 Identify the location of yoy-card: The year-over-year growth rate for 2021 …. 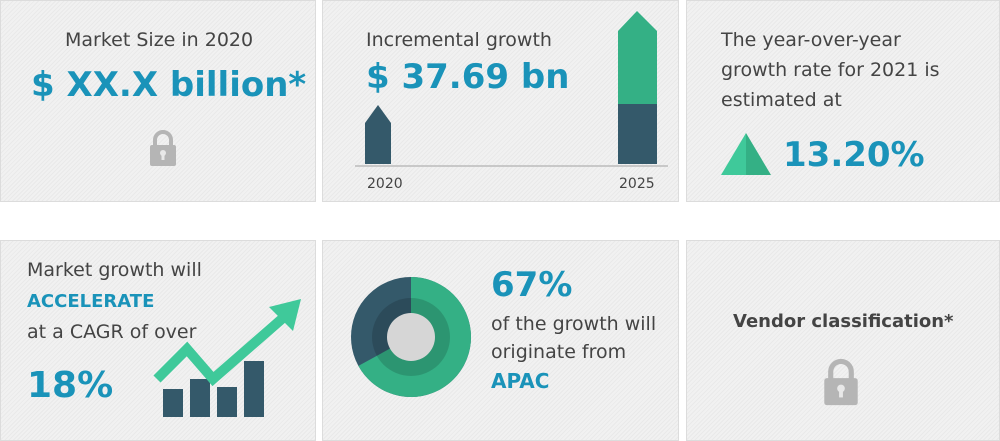
(843, 101).